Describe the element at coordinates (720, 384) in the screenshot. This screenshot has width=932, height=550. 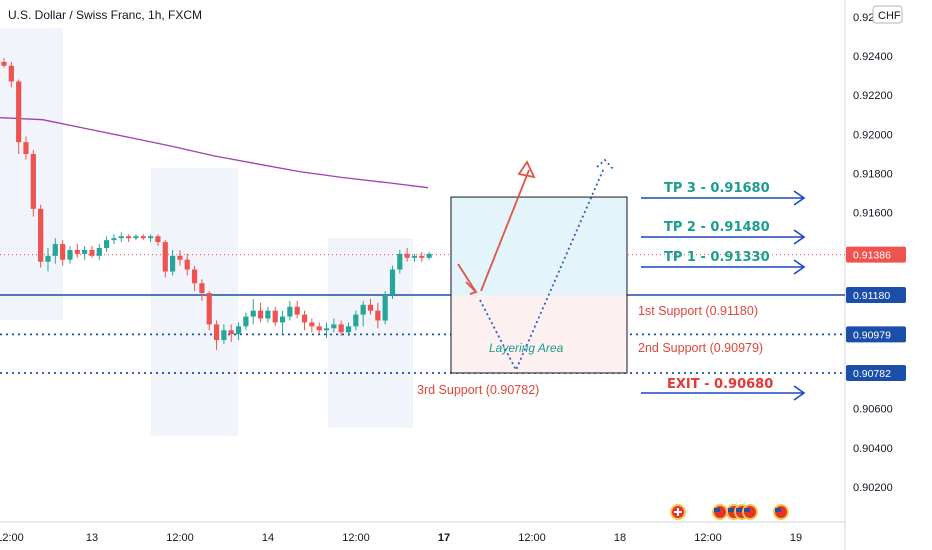
I see `exit-label: EXIT - 0.90680` at that location.